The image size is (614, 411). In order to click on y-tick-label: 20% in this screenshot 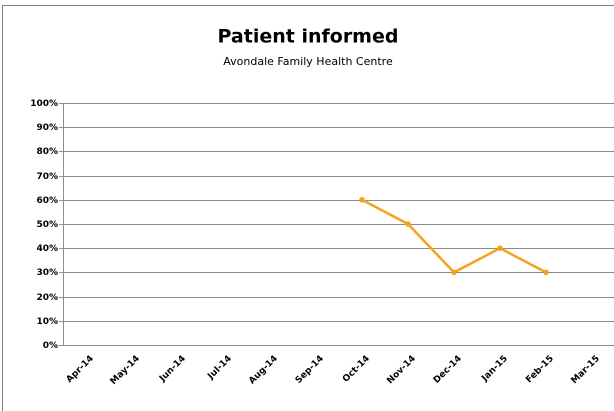, I will do `click(47, 298)`.